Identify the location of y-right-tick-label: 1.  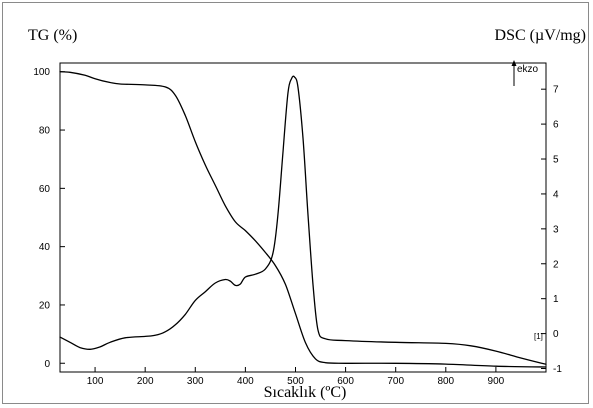
(556, 299).